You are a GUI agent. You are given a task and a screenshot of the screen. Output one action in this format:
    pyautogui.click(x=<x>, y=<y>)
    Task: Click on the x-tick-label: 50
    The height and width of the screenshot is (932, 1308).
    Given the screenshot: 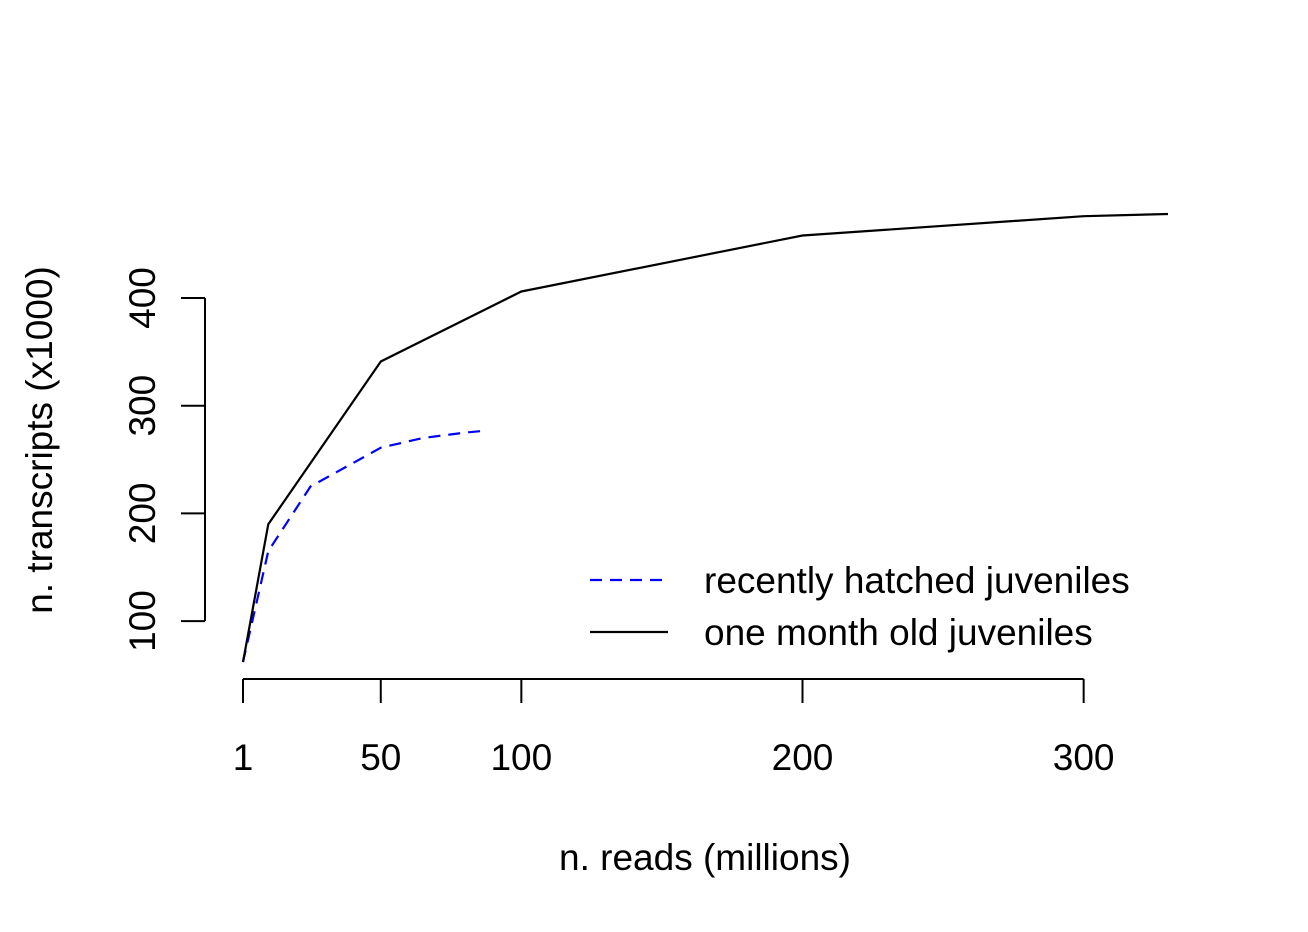 What is the action you would take?
    pyautogui.click(x=380, y=757)
    